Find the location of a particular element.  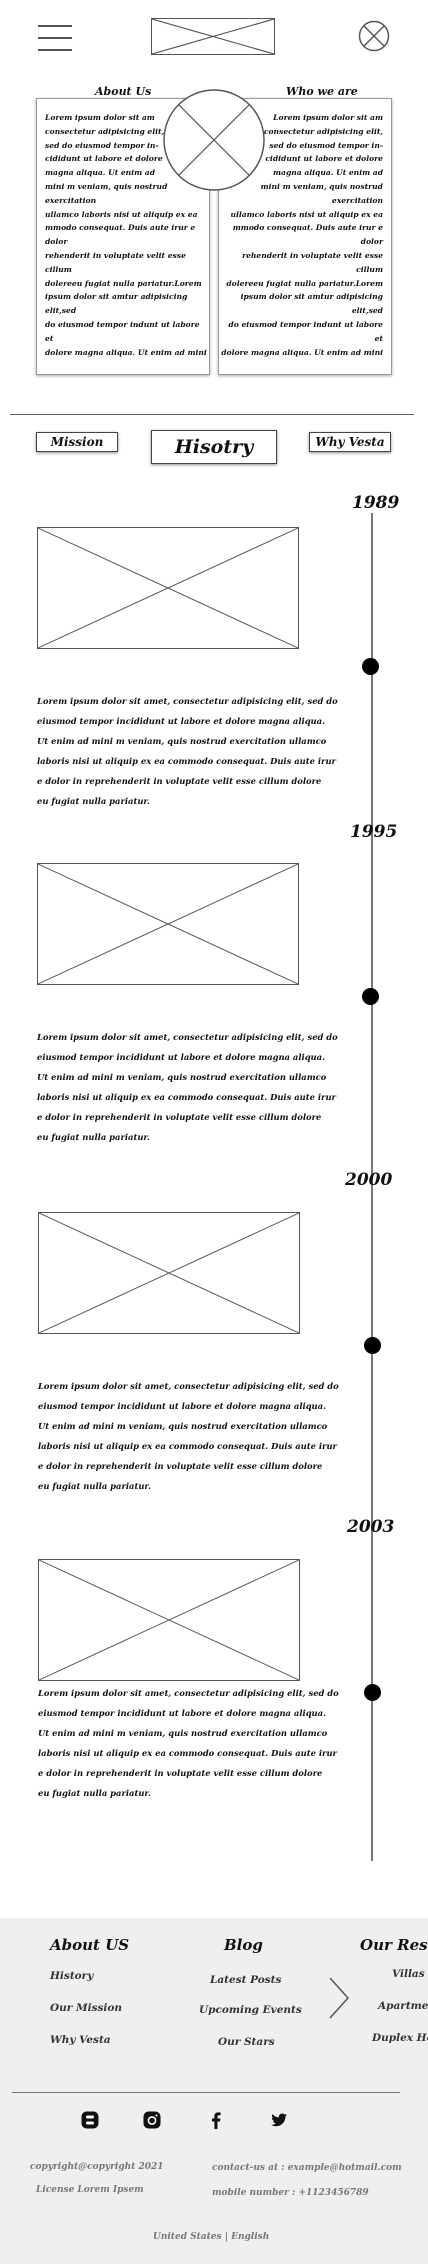

tab-mission: Mission is located at coordinates (77, 442).